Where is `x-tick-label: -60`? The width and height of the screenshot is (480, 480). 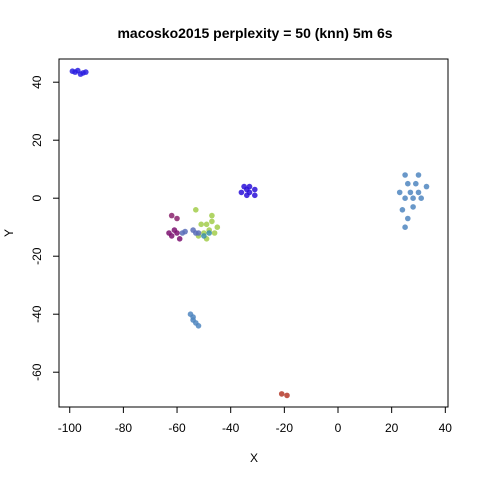
x-tick-label: -60 is located at coordinates (177, 428).